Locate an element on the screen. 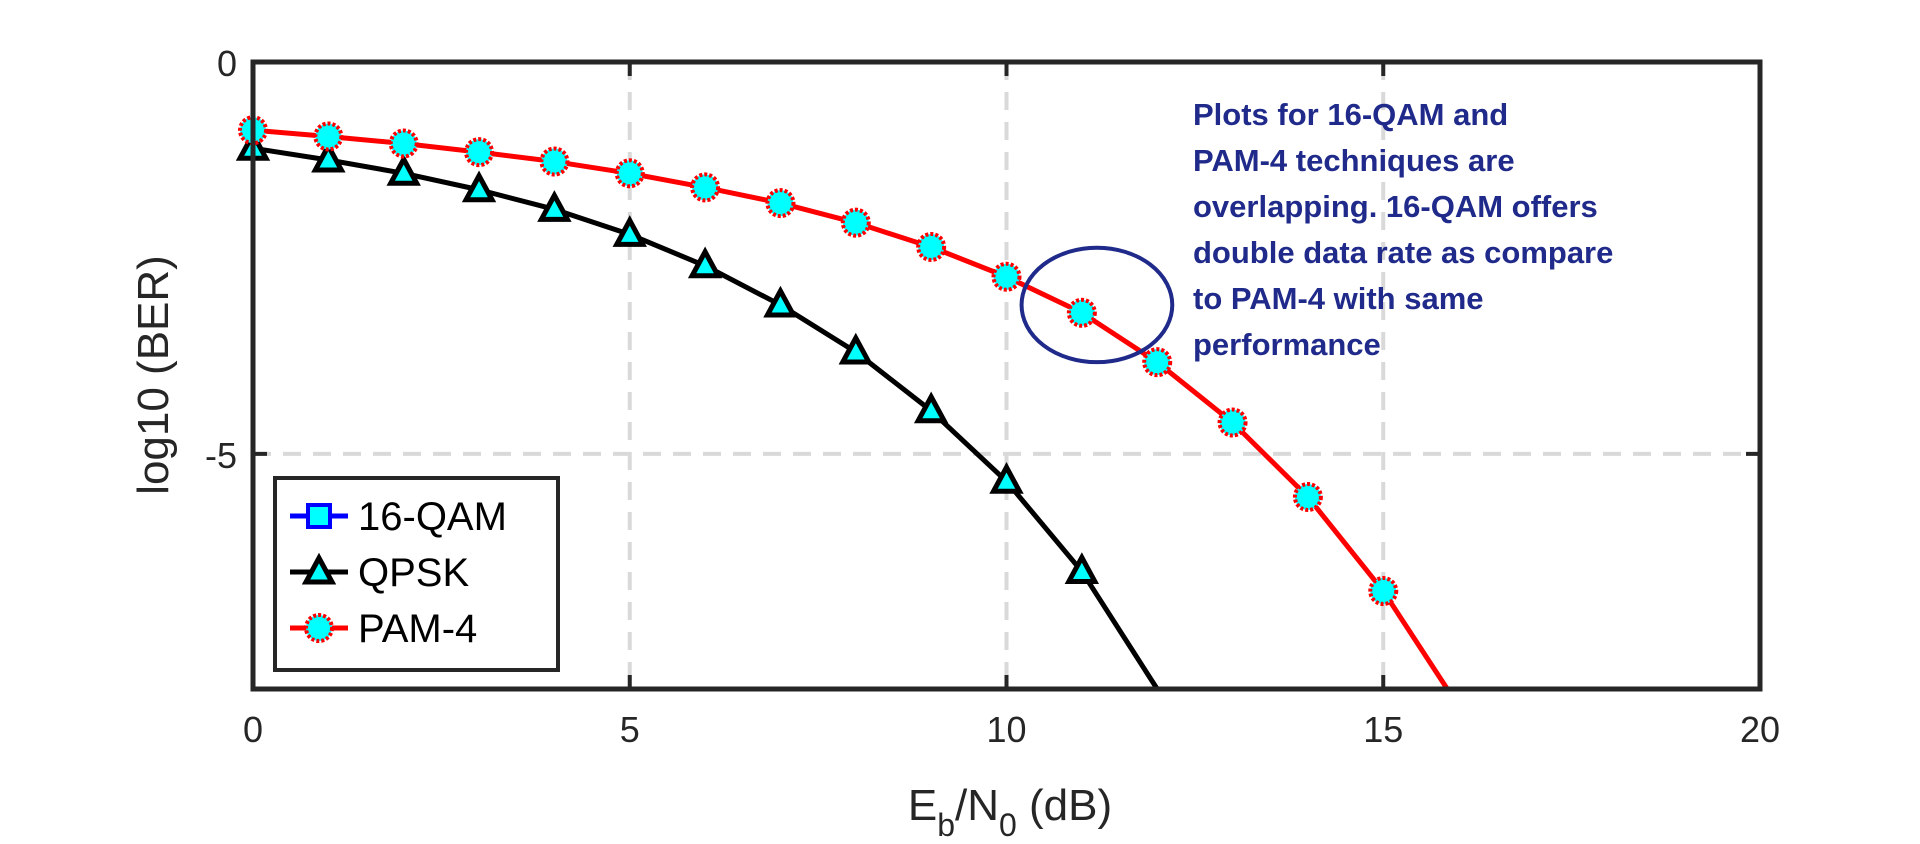  legend-marker-16-qam is located at coordinates (319, 516).